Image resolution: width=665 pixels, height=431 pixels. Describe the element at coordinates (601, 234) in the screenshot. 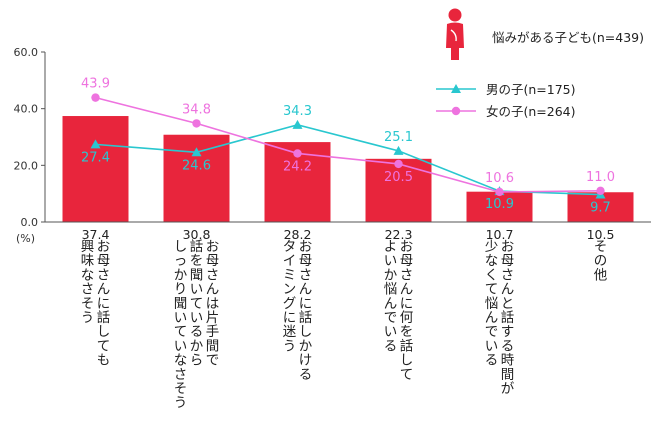

I see `bar-value-label: 10.5` at that location.